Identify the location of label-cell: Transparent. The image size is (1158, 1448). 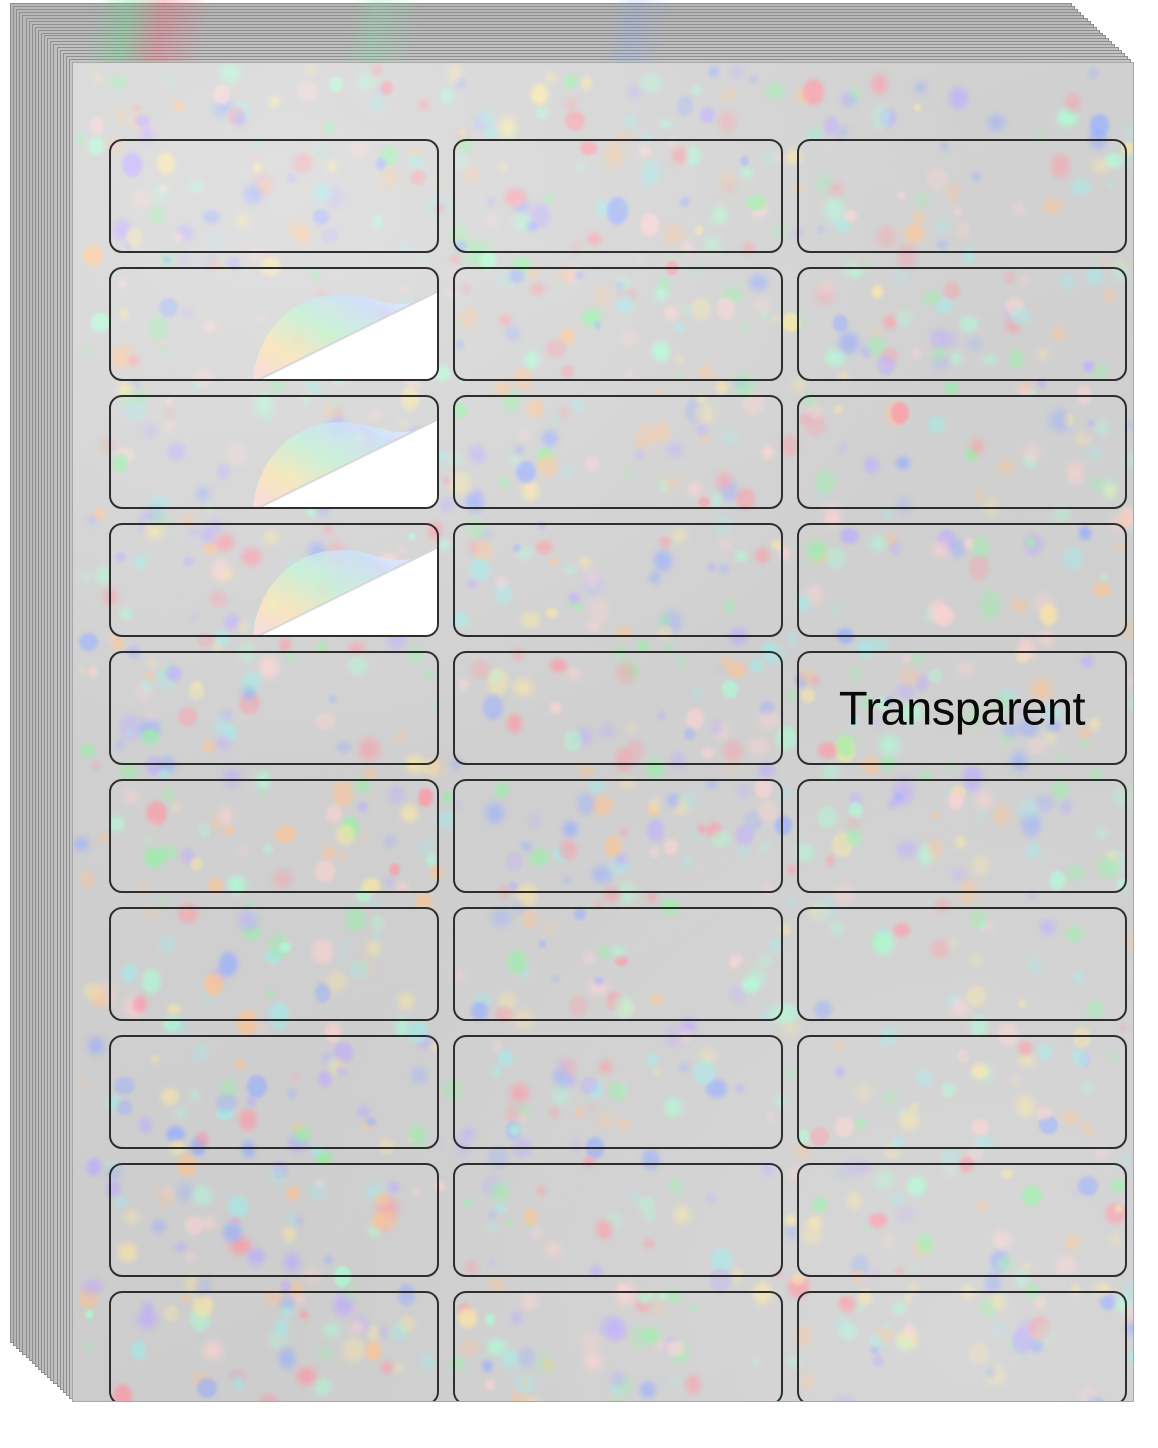
(962, 708).